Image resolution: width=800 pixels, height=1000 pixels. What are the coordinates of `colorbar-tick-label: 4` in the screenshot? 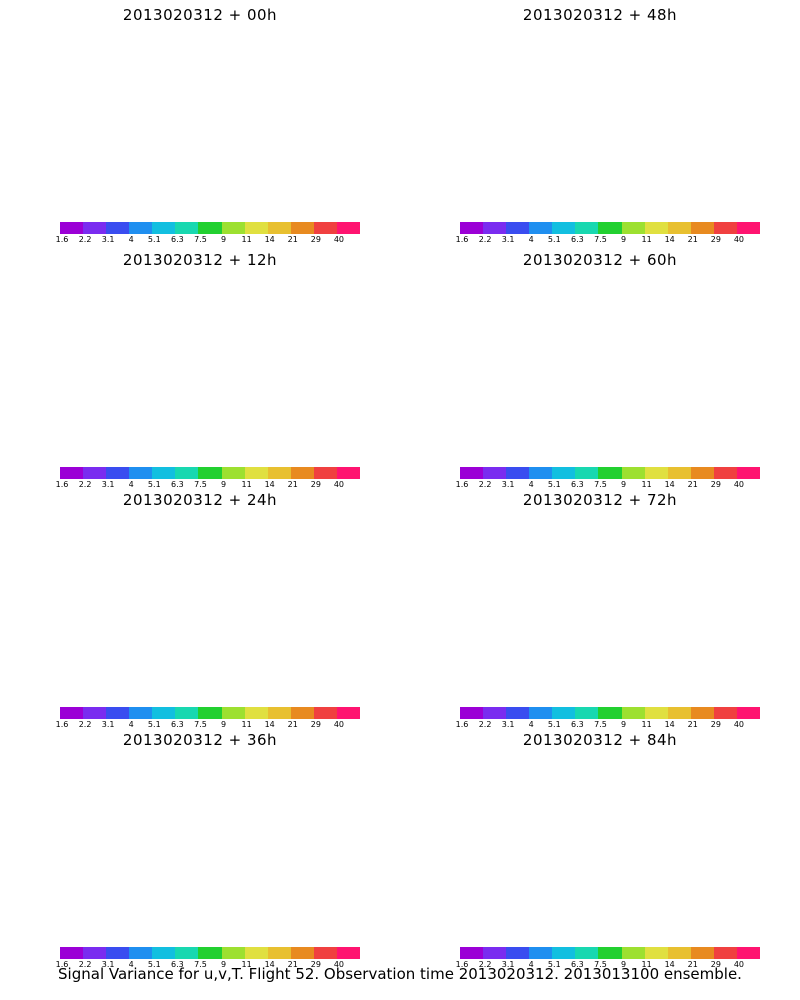 It's located at (131, 724).